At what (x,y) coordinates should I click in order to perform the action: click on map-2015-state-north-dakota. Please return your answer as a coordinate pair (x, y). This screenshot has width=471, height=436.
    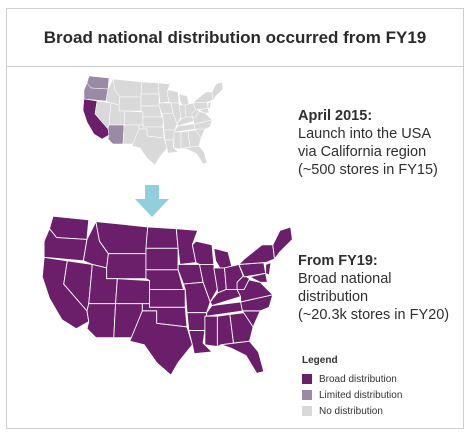
    Looking at the image, I should click on (150, 88).